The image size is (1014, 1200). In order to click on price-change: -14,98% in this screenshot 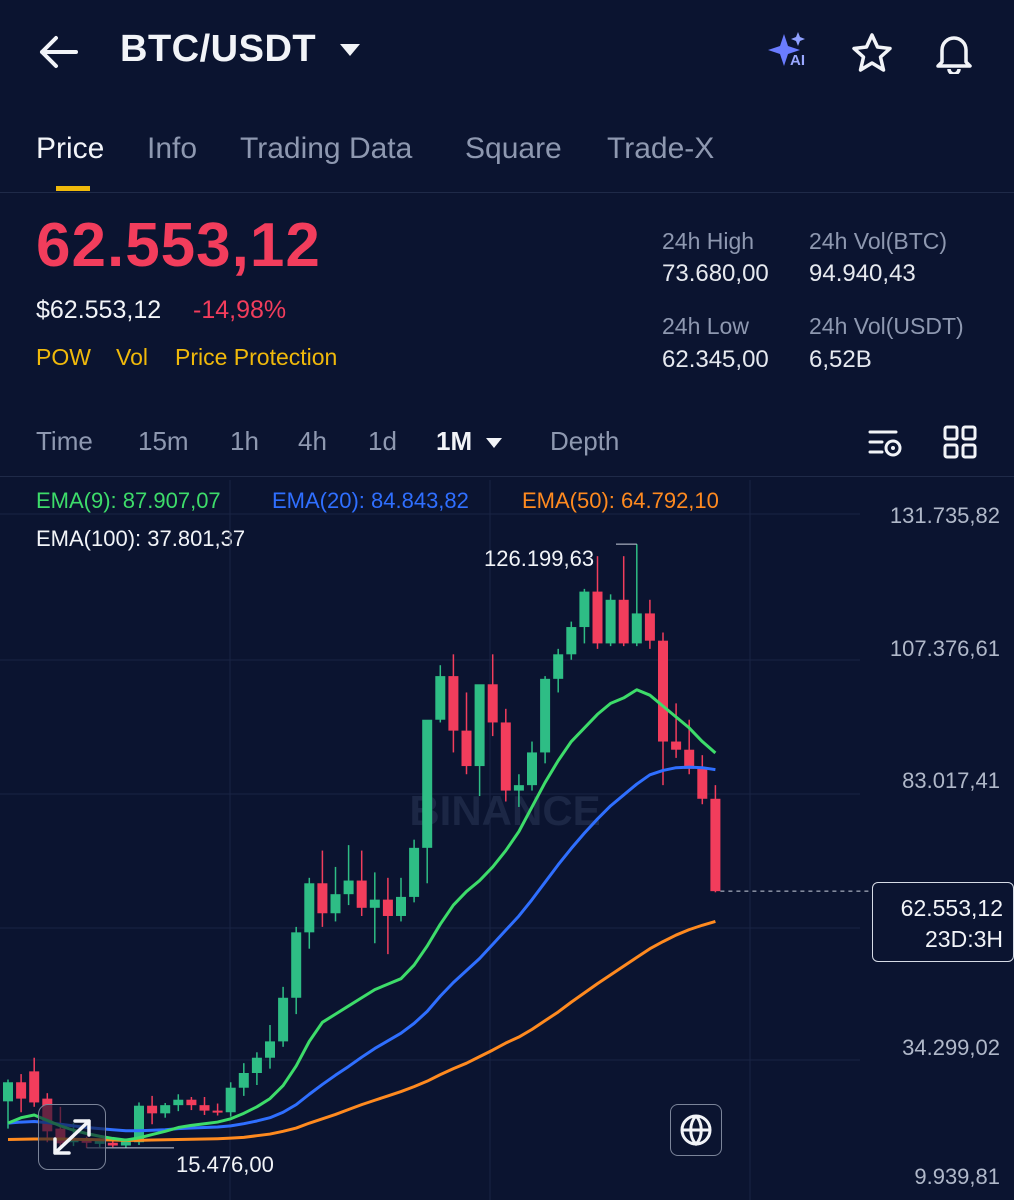, I will do `click(240, 310)`.